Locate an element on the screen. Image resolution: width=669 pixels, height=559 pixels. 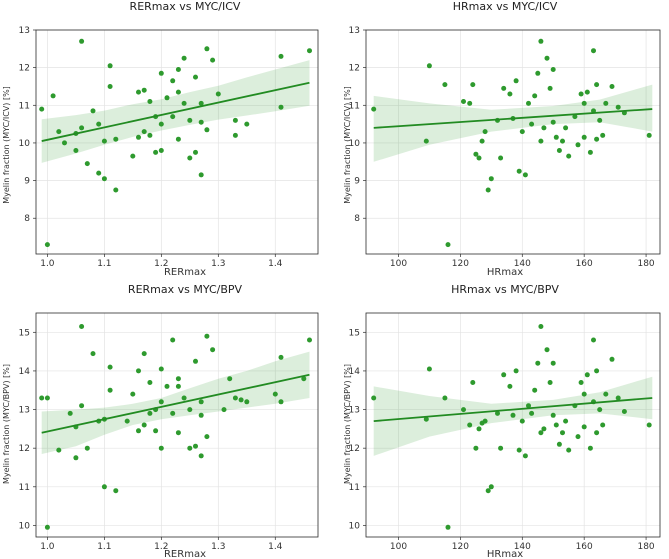
x-tick-label: 140 is located at coordinates (522, 264).